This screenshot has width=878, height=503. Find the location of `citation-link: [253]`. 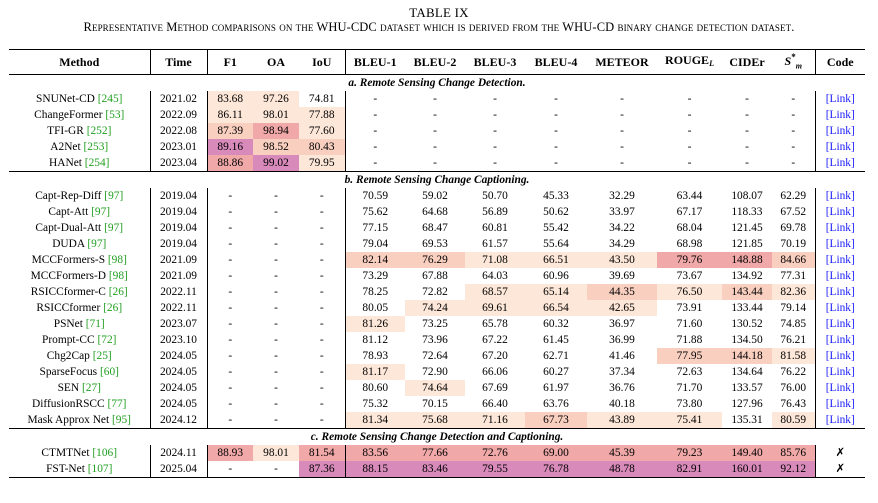

citation-link: [253] is located at coordinates (96, 146).